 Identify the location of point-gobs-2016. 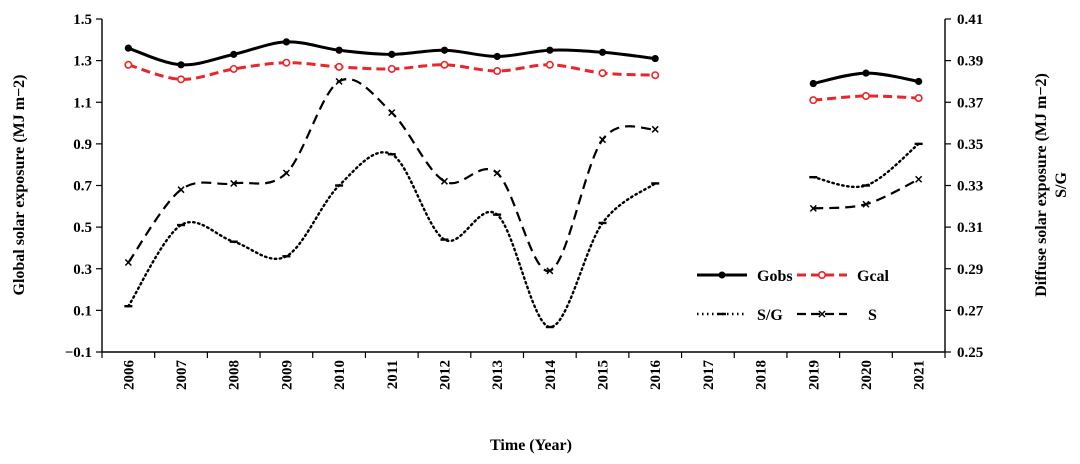
(655, 58).